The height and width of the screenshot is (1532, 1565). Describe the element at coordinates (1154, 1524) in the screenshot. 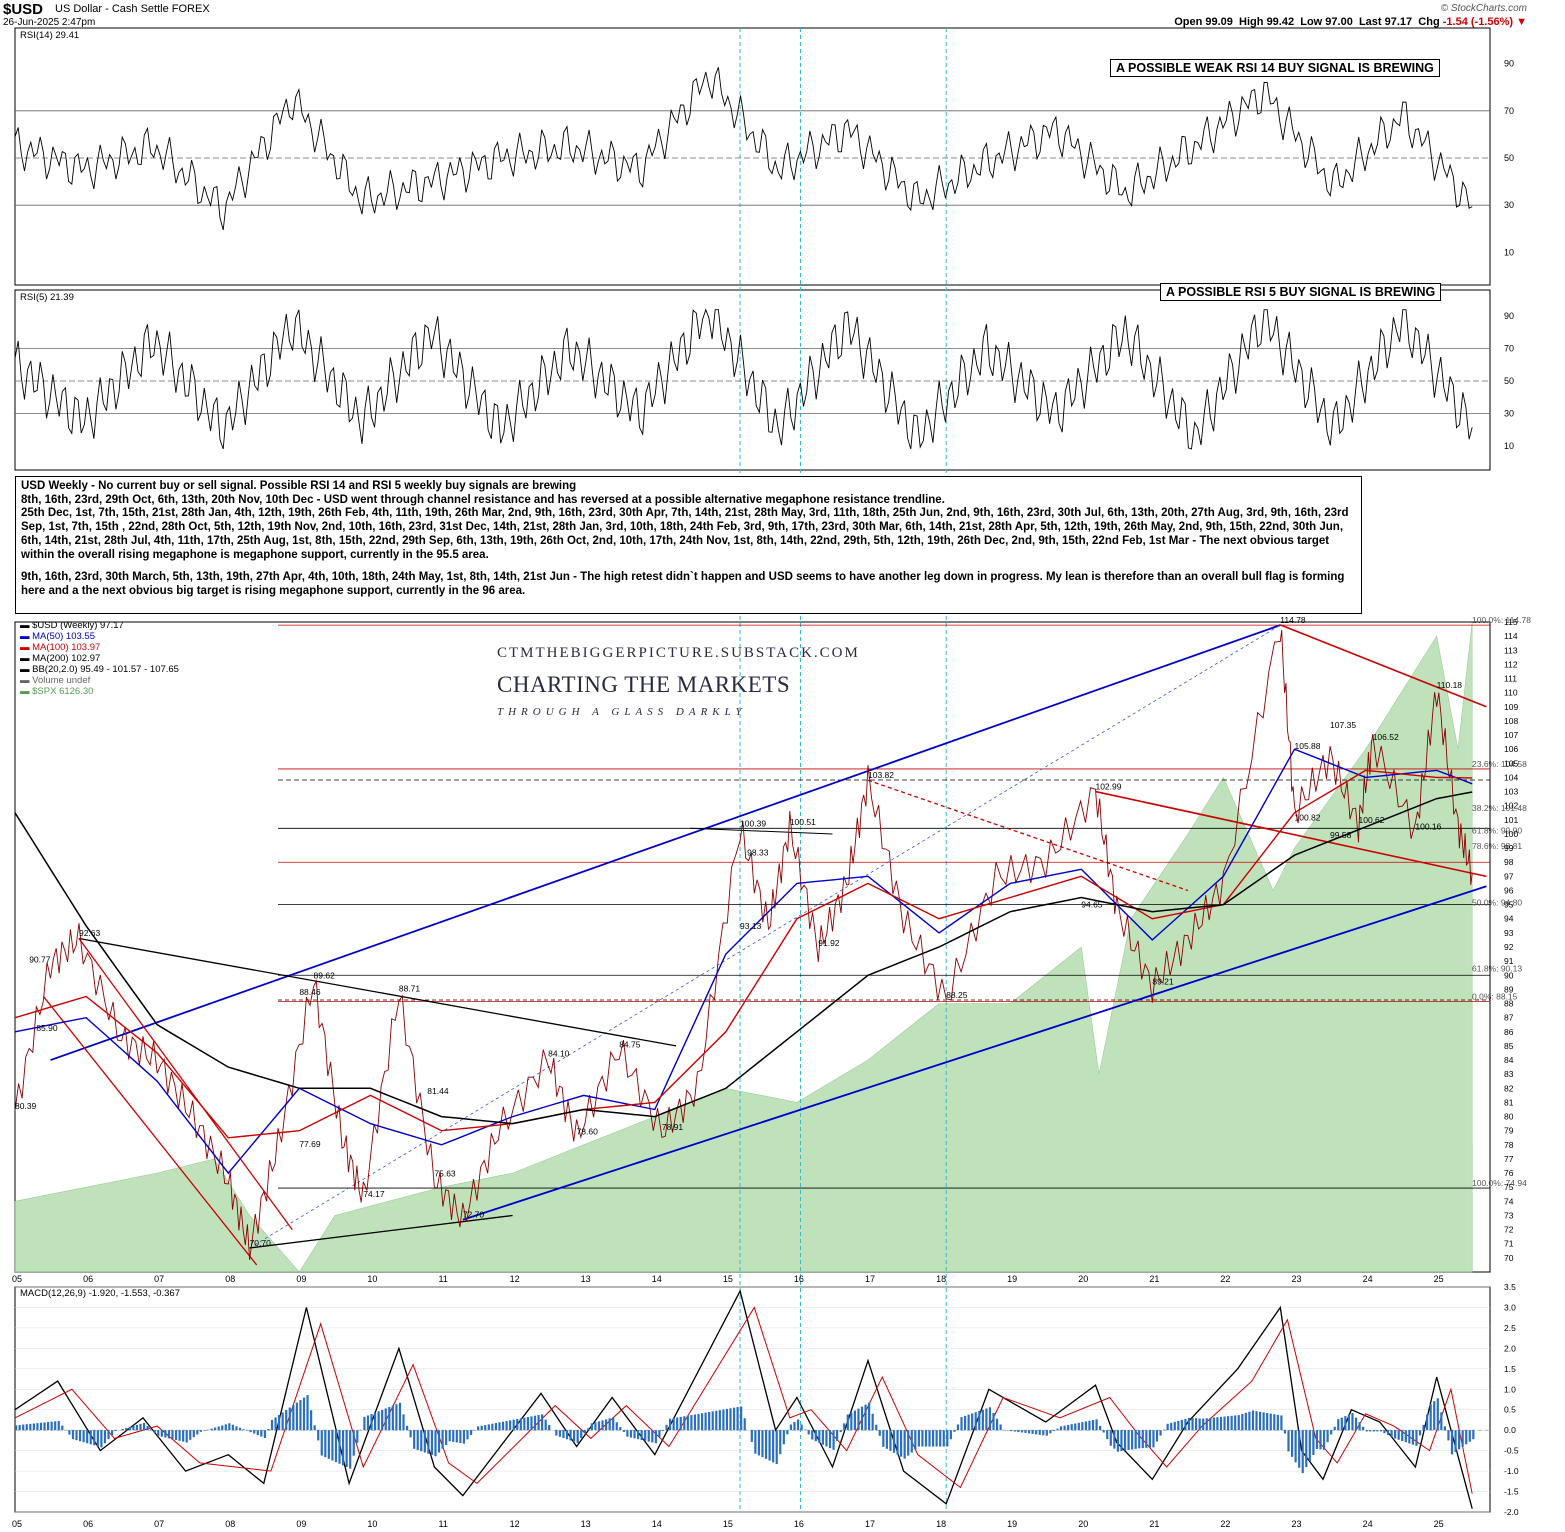

I see `x-axis-year-label: 21` at that location.